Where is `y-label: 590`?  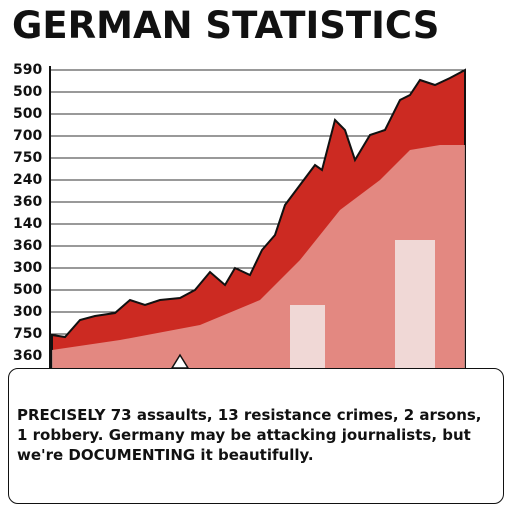 y-label: 590 is located at coordinates (27, 70).